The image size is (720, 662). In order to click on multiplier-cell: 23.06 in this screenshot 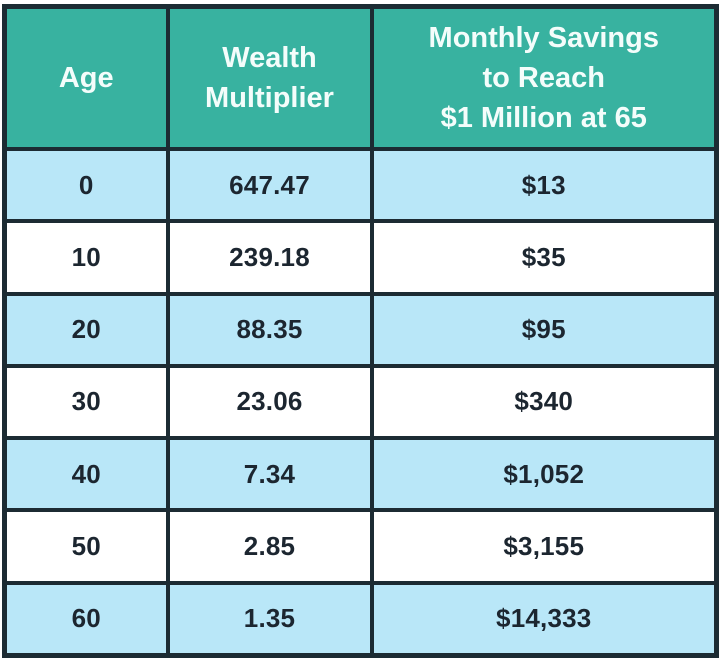, I will do `click(269, 402)`.